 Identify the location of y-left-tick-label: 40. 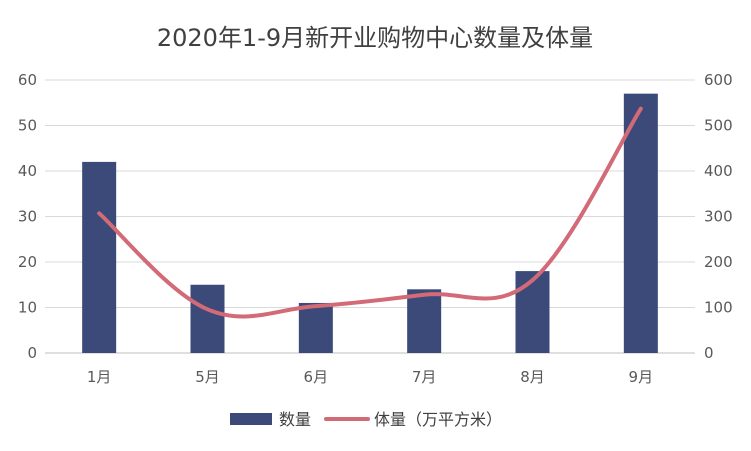
(27, 171).